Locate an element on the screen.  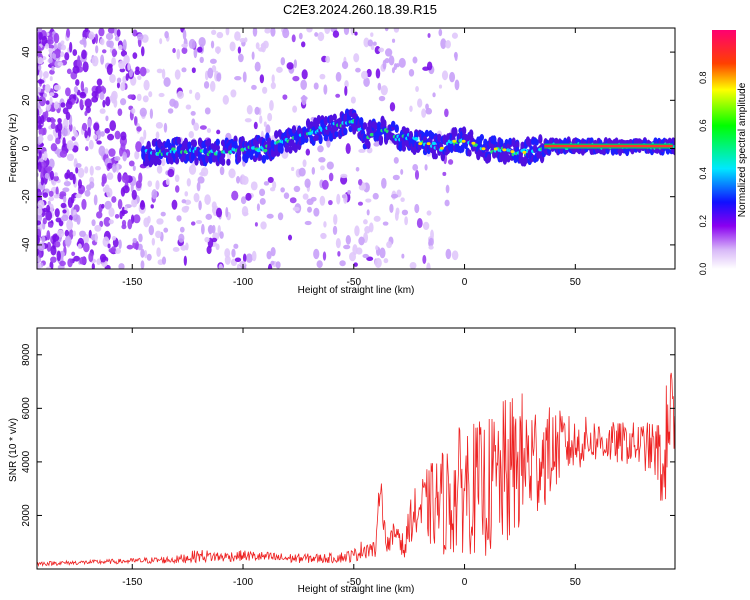
ridge-strong-core is located at coordinates (608, 146).